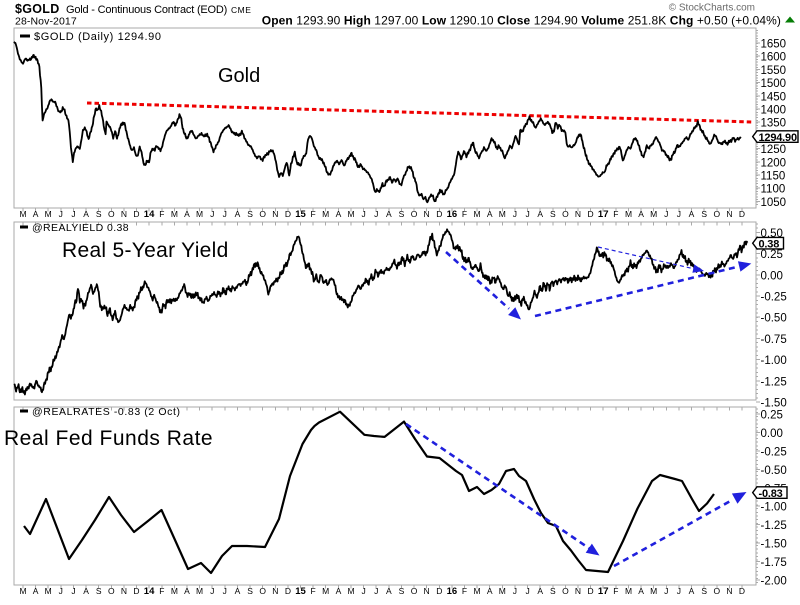 The image size is (800, 605). I want to click on svg-text: Real 5-Year Yield, so click(145, 250).